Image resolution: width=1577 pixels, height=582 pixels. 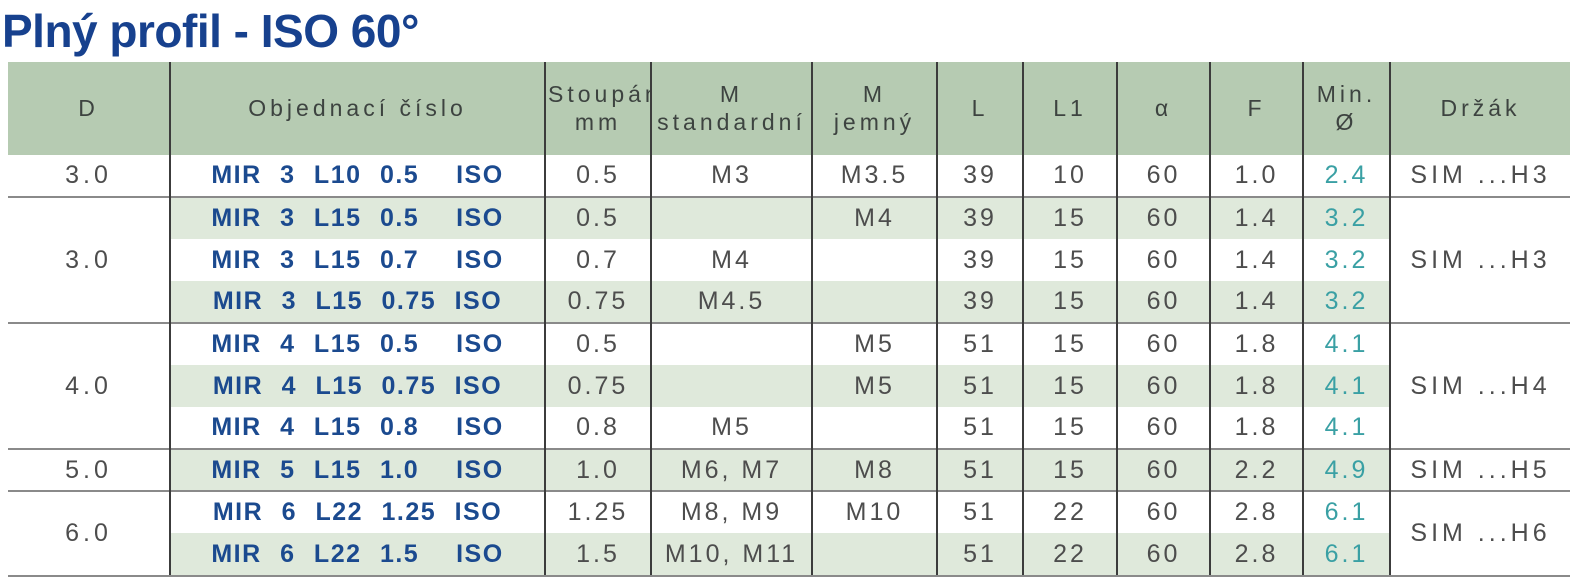 I want to click on cell-order-number: MIR 6 L22 1.5 ISO, so click(x=357, y=554).